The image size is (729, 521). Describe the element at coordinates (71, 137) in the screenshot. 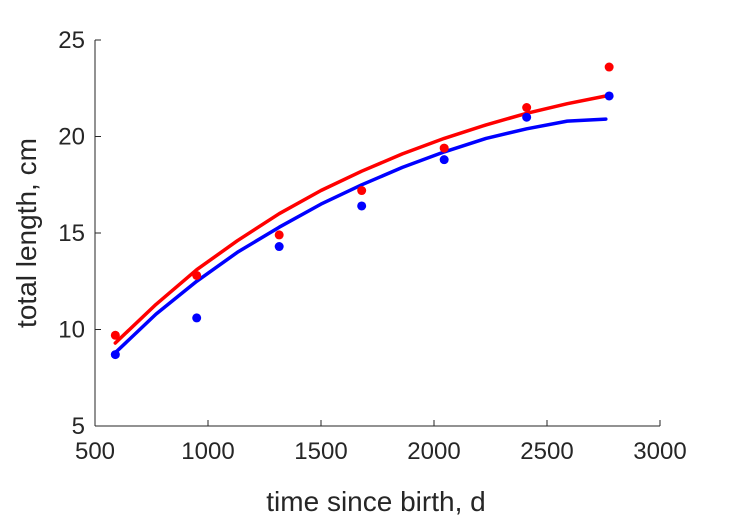

I see `y-tick-label: 20` at that location.